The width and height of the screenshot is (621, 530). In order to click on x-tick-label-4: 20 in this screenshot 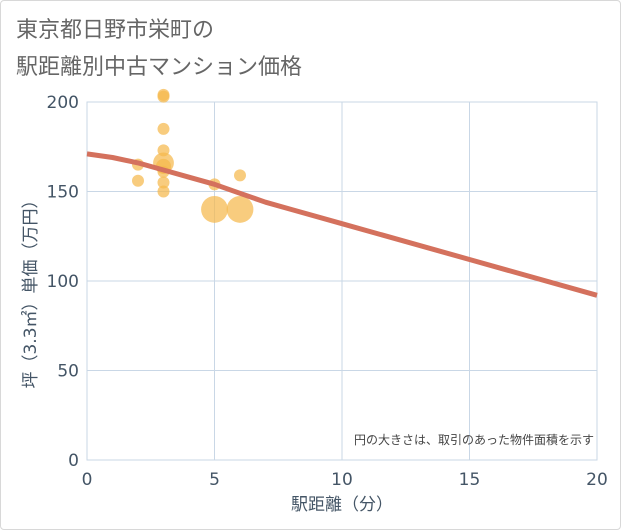, I will do `click(597, 480)`.